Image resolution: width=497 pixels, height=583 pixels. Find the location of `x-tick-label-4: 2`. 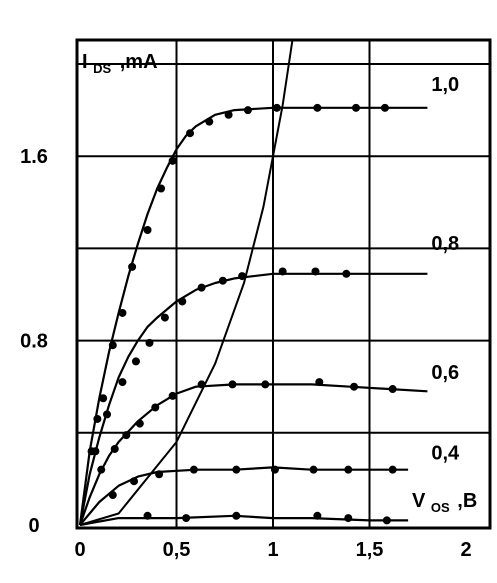

x-tick-label-4: 2 is located at coordinates (465, 550).